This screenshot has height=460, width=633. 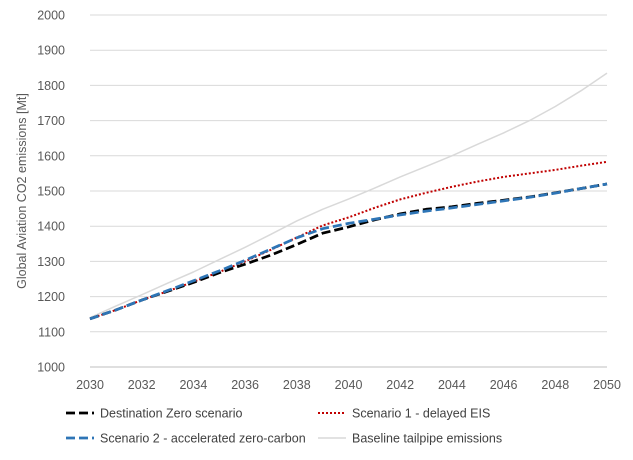 I want to click on y-tick-label: 1400, so click(x=51, y=227).